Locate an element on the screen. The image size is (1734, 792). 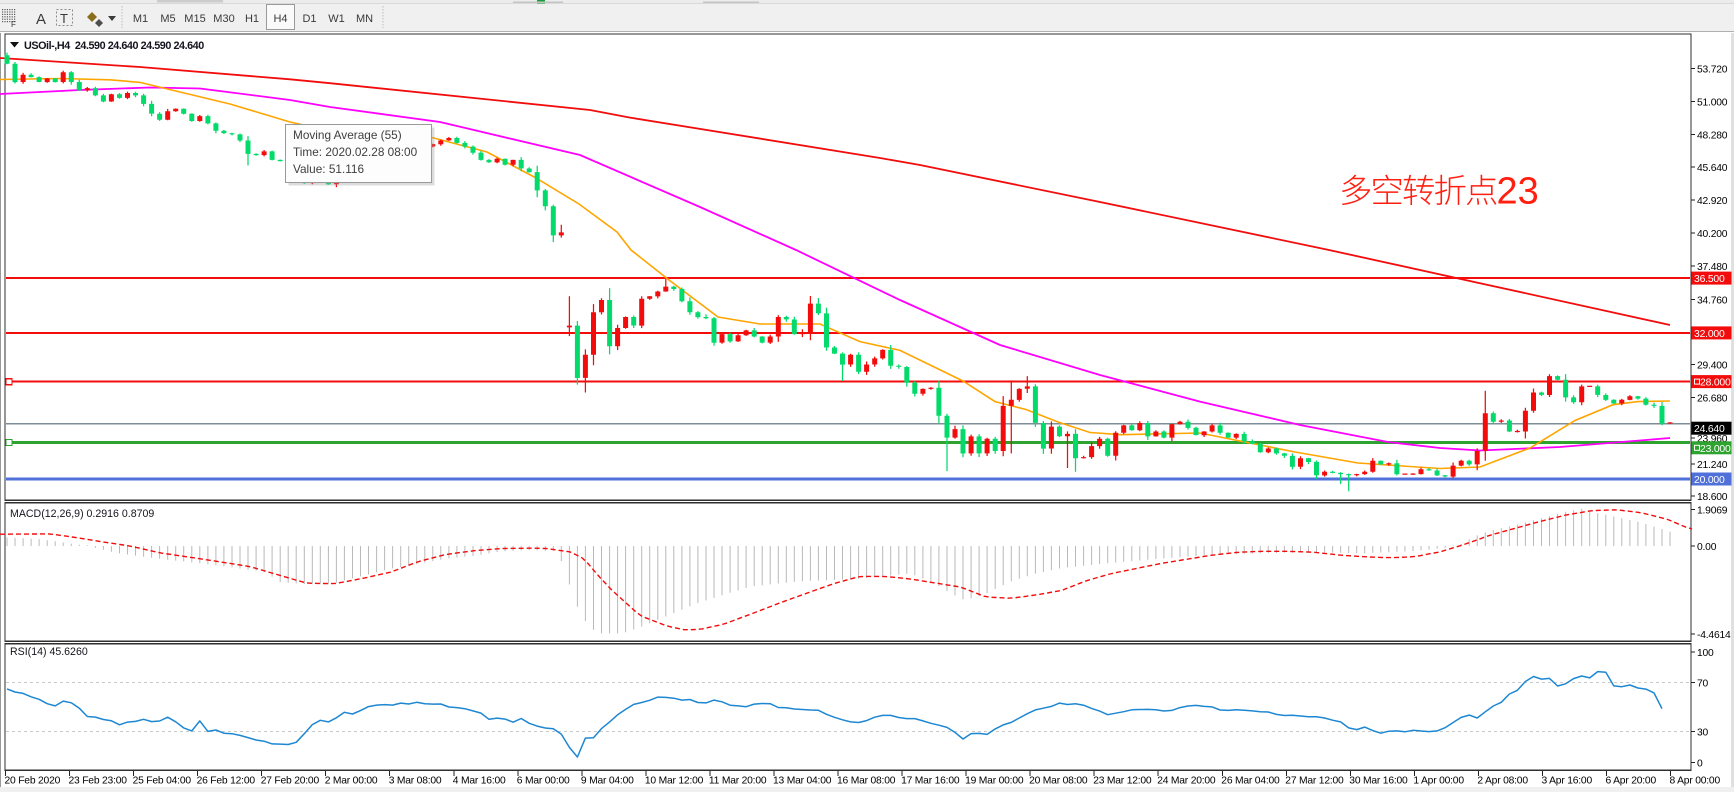
svg-text: 3 Apr 16:00 is located at coordinates (1567, 781).